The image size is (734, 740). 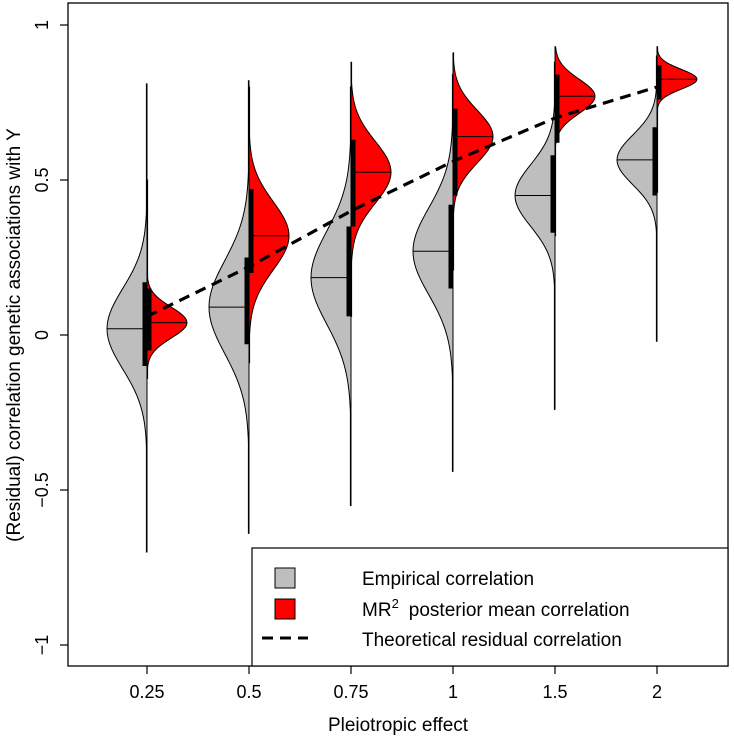 What do you see at coordinates (146, 692) in the screenshot?
I see `x-tick-label: 0.25` at bounding box center [146, 692].